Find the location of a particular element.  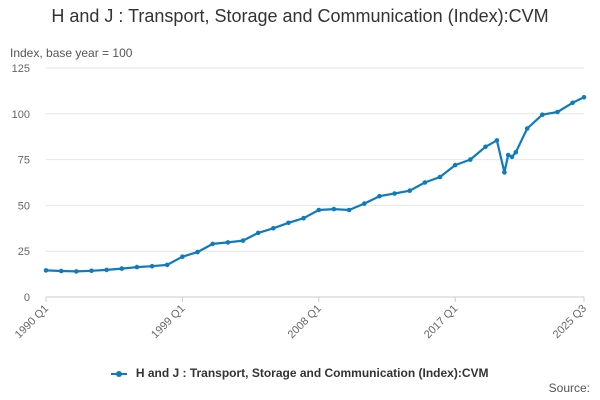

y-axis-unit-label: Index, base year = 100 is located at coordinates (71, 53).